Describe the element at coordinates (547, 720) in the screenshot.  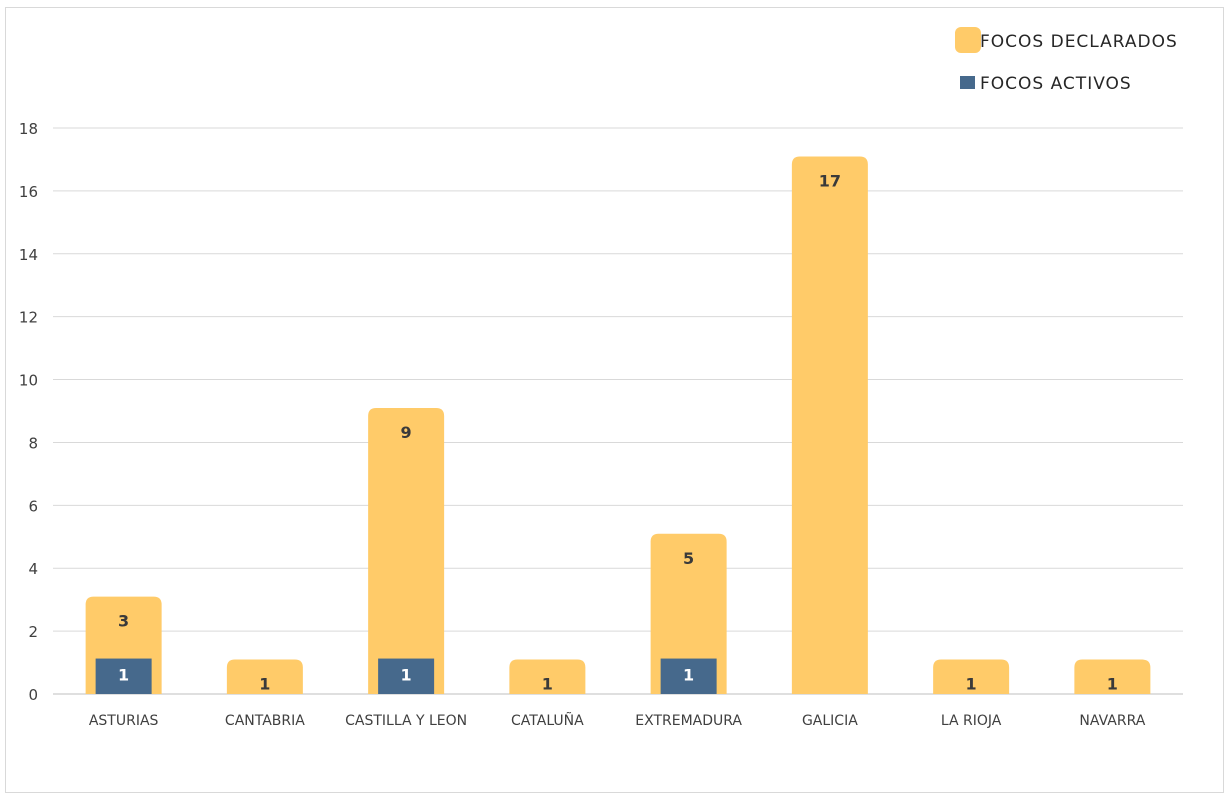
I see `x-category-label-cataluna: CATALUÑA` at that location.